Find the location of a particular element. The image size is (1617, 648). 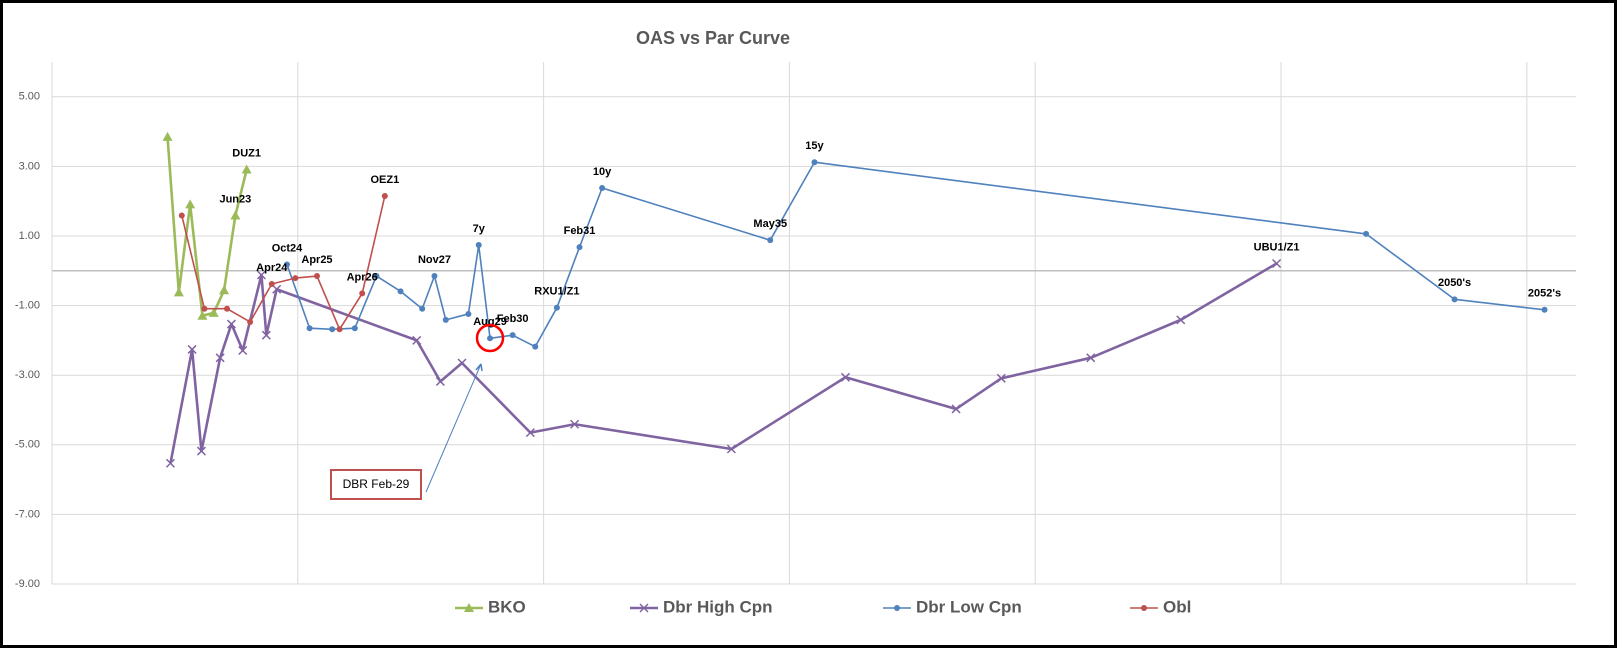

point-label: DUZ1 is located at coordinates (246, 153).